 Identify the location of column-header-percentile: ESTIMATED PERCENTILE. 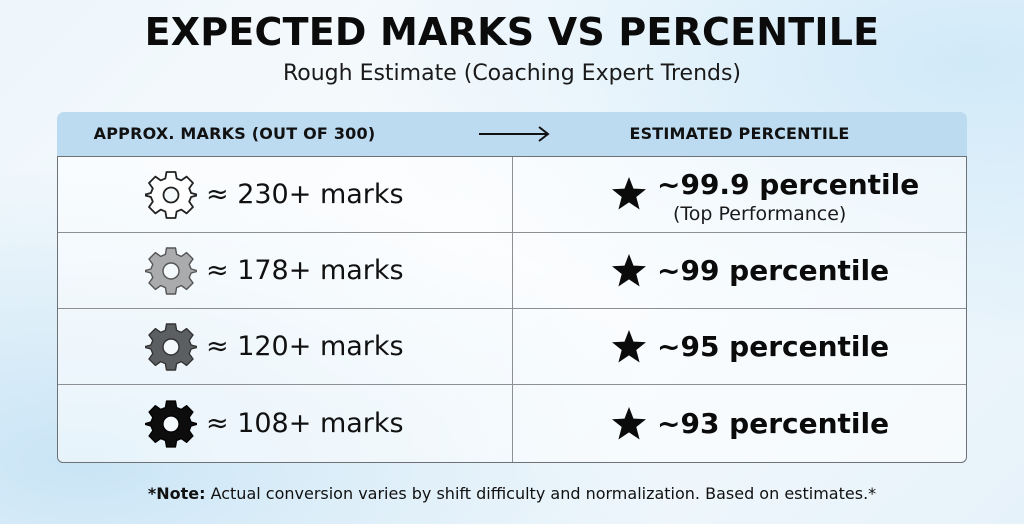
(739, 133).